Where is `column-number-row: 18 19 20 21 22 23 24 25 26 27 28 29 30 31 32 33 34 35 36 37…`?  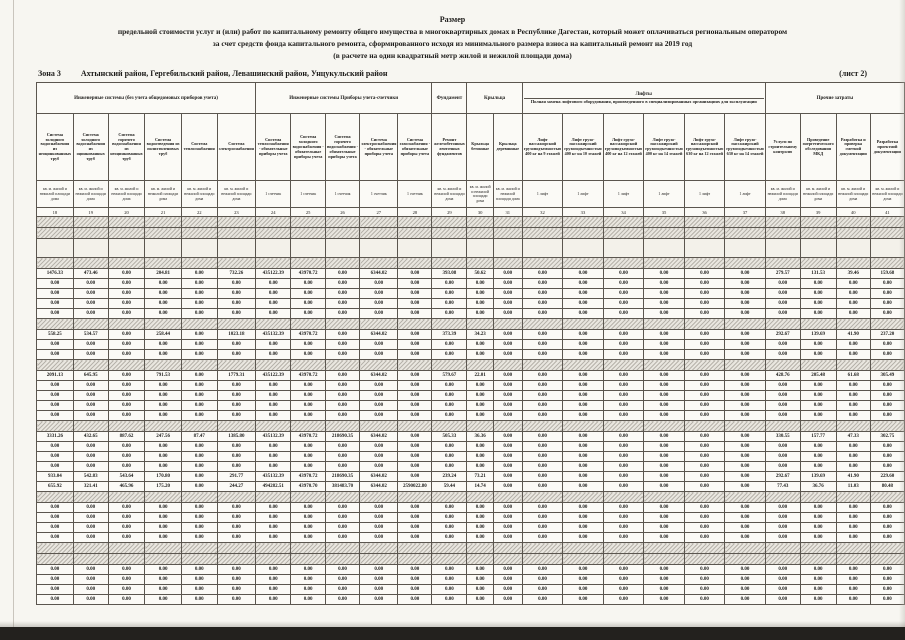
column-number-row: 18 19 20 21 22 23 24 25 26 27 28 29 30 31 32 33 34 35 36 37… is located at coordinates (470, 212).